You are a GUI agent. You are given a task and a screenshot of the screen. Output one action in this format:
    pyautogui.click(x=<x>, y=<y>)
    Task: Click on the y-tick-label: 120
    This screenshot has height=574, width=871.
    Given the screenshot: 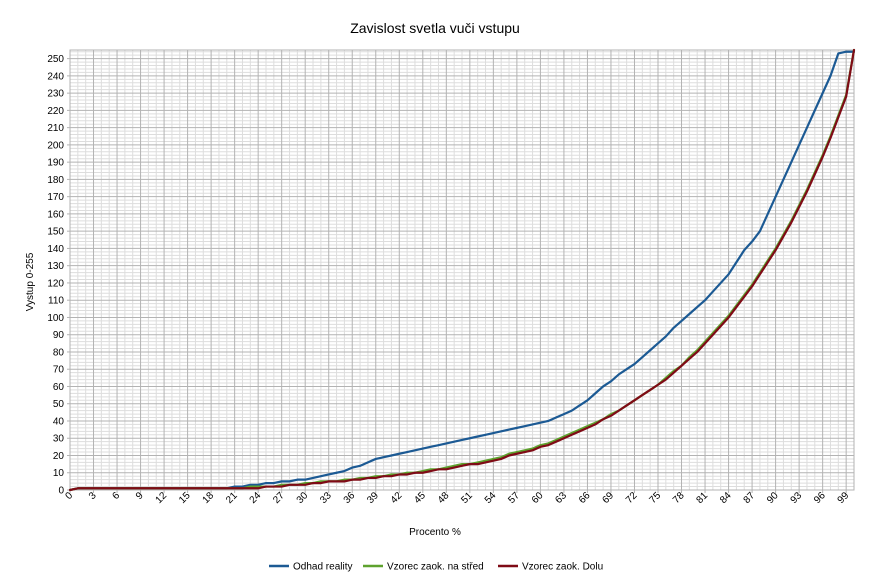 What is the action you would take?
    pyautogui.click(x=55, y=283)
    